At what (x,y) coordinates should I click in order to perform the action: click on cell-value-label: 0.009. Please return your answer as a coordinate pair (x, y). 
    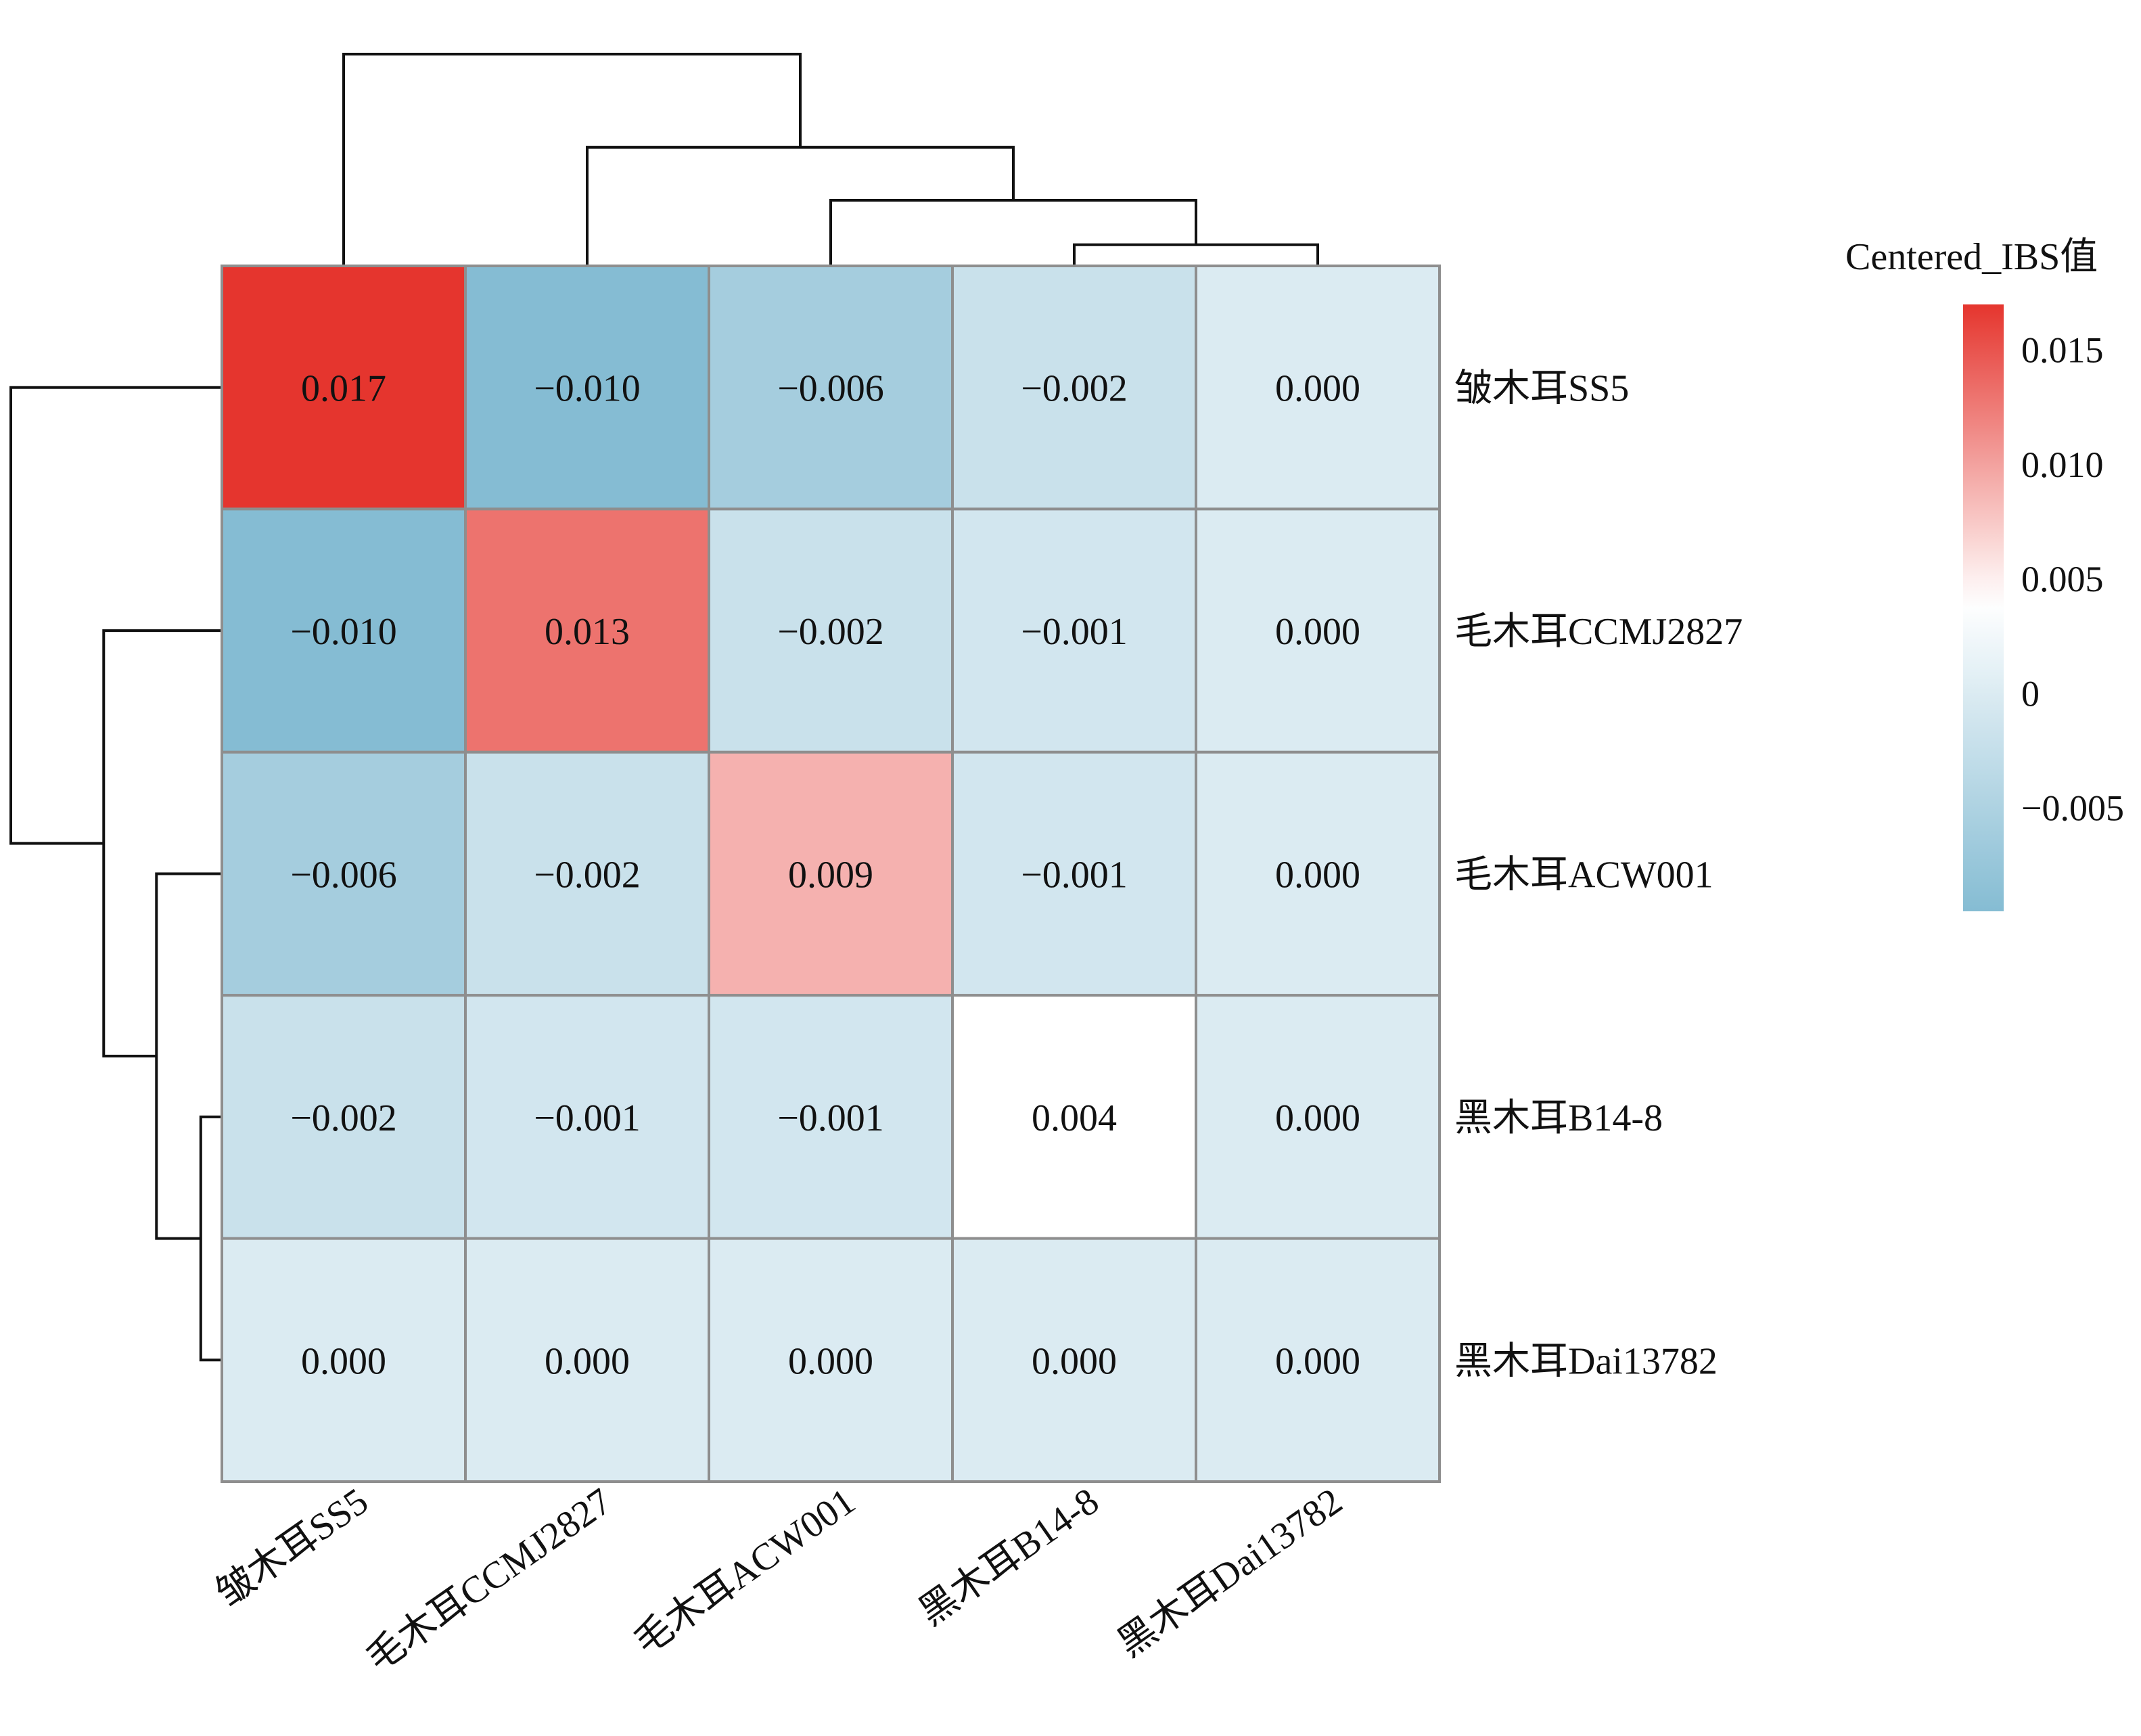
    Looking at the image, I should click on (830, 875).